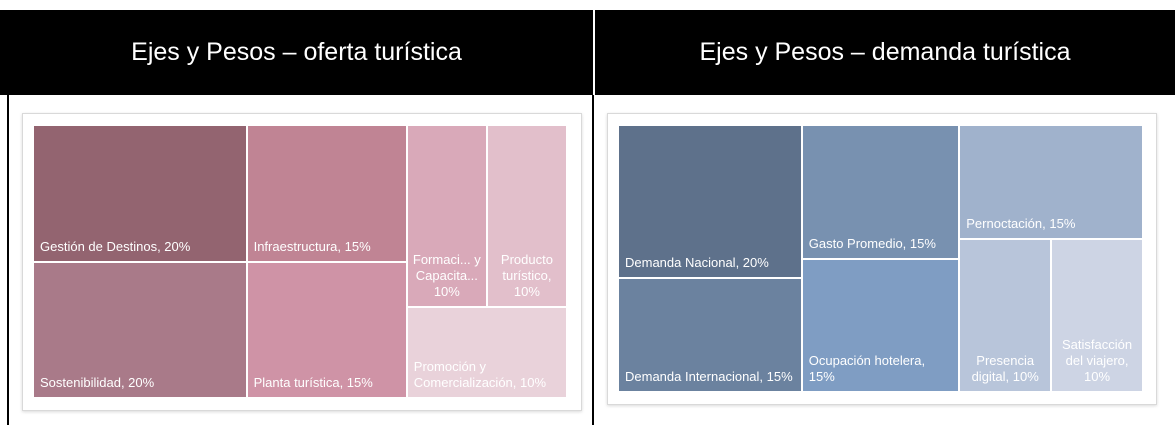  What do you see at coordinates (446, 216) in the screenshot?
I see `treemap-cell: Formaci... y Capacita... 10%` at bounding box center [446, 216].